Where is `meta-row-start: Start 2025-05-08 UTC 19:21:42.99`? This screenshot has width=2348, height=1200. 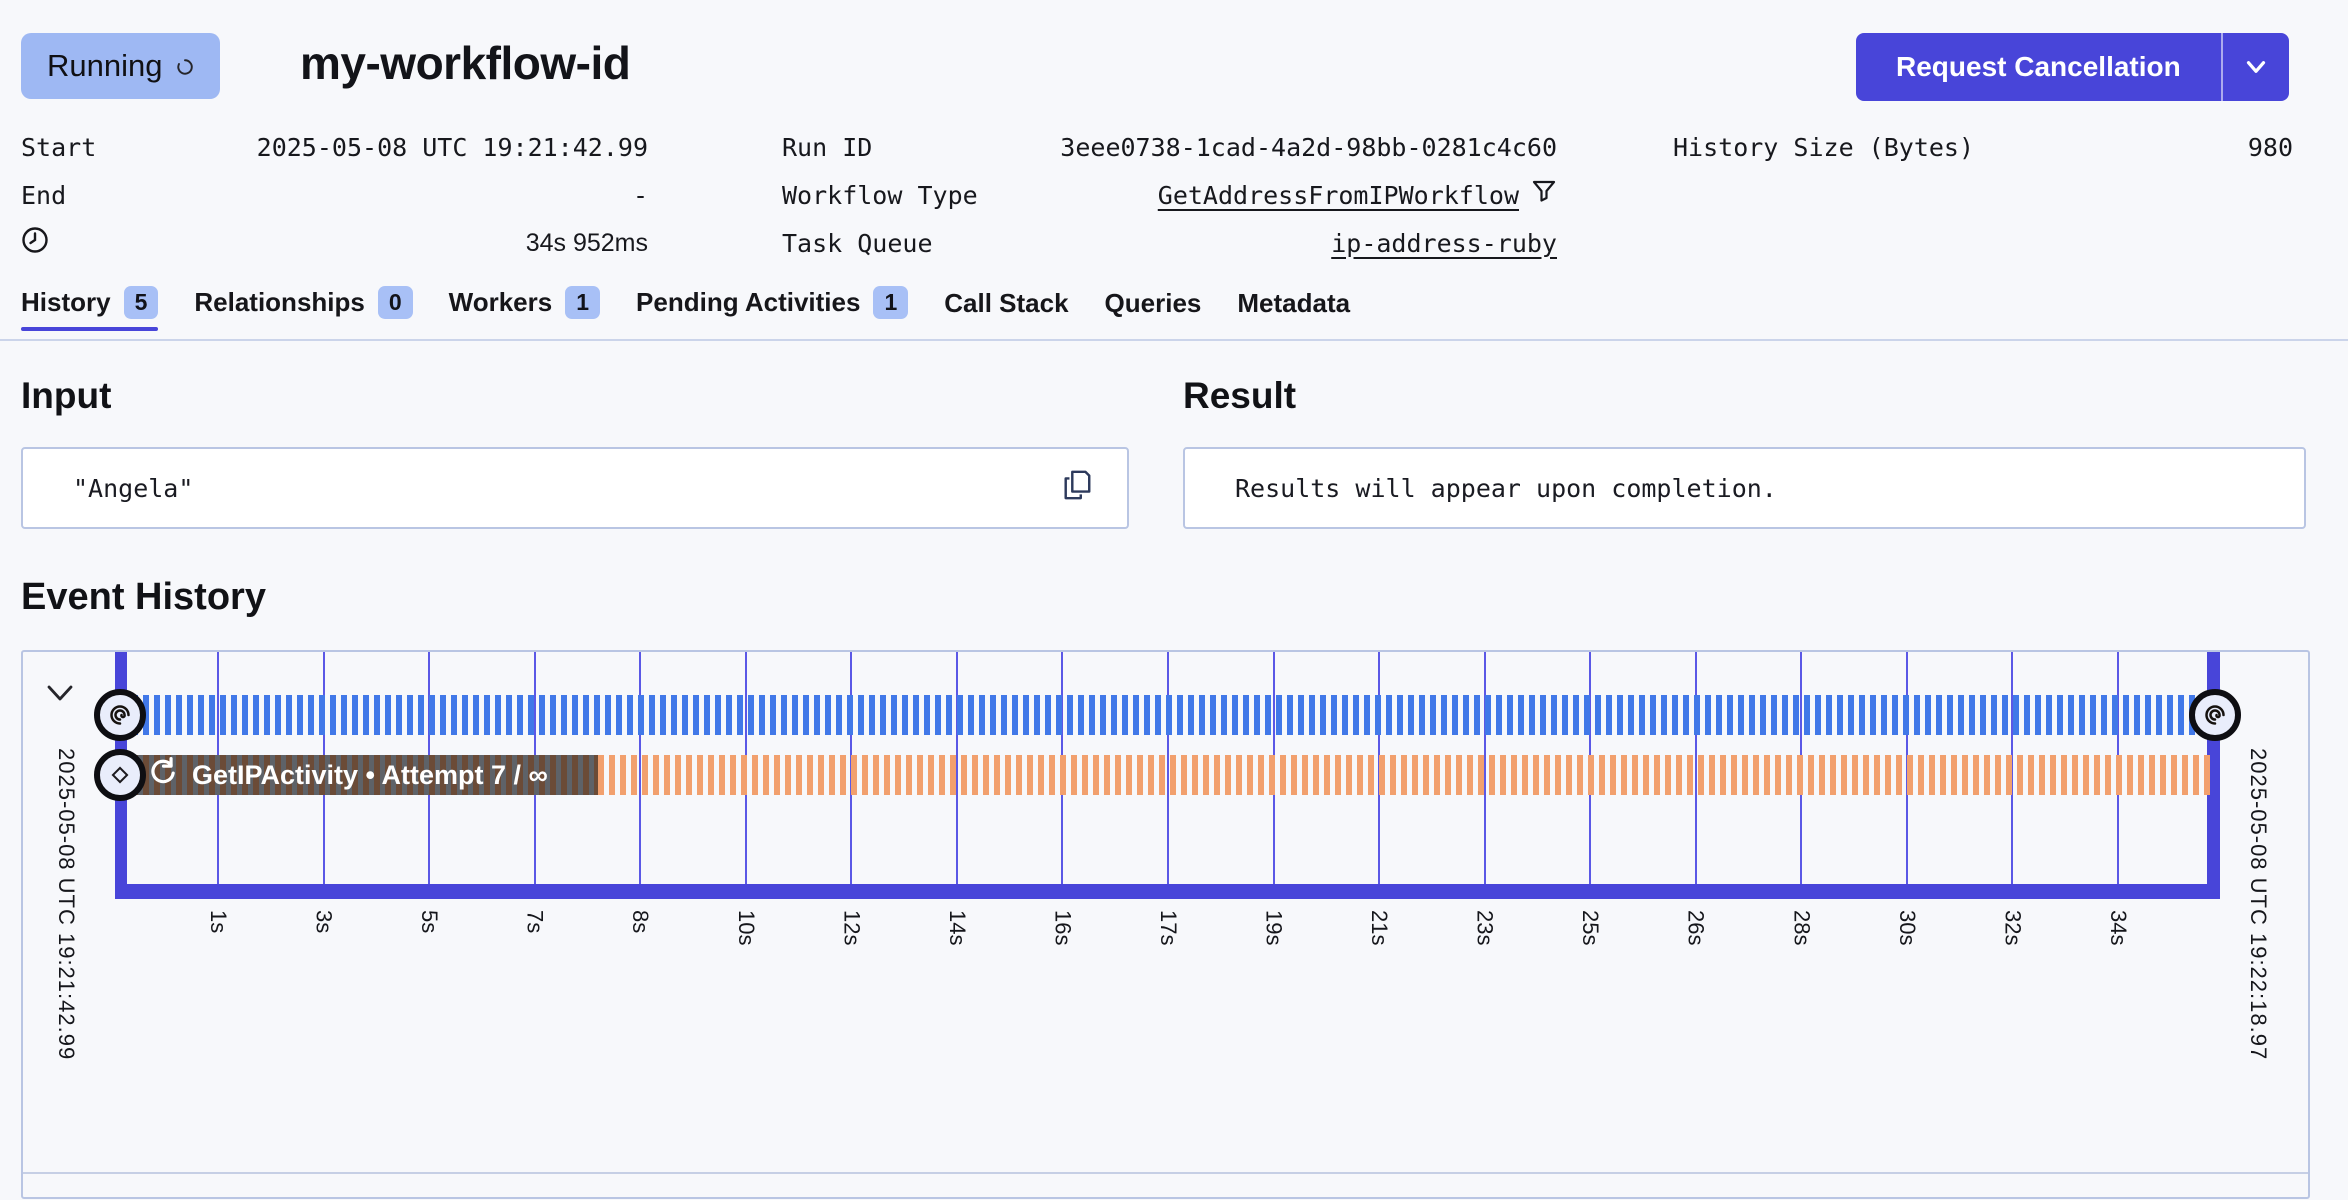
meta-row-start: Start 2025-05-08 UTC 19:21:42.99 is located at coordinates (334, 147).